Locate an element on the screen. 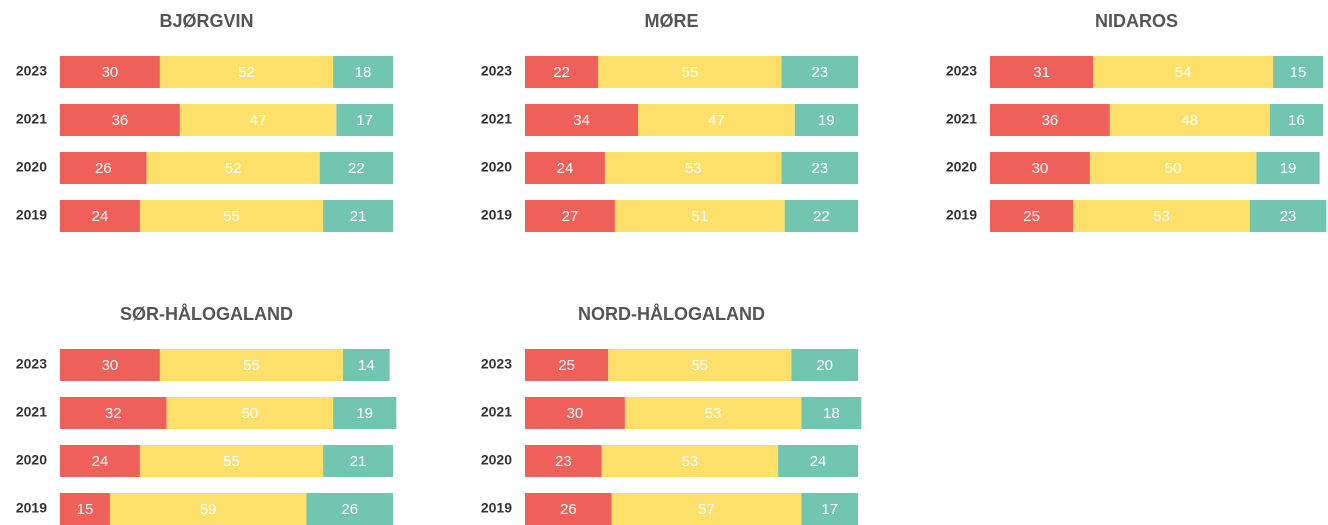 The width and height of the screenshot is (1328, 525). value-label: 17 is located at coordinates (364, 120).